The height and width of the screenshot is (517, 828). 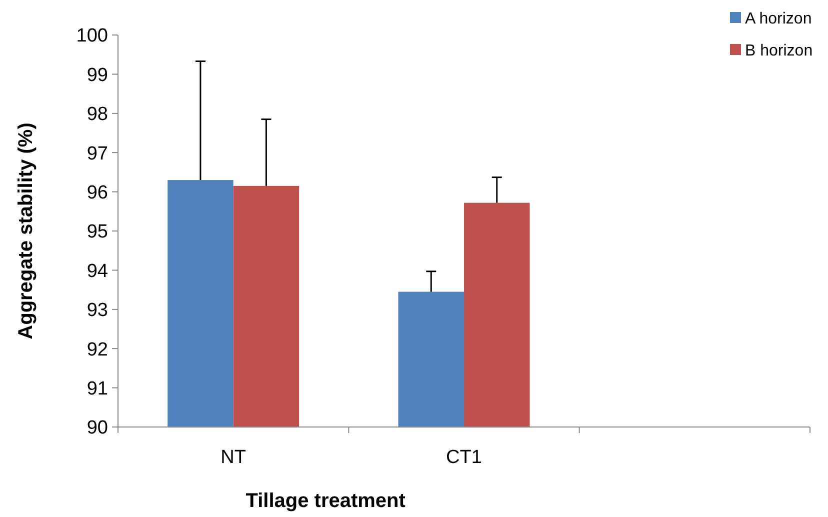 What do you see at coordinates (97, 75) in the screenshot?
I see `y-tick-label: 99` at bounding box center [97, 75].